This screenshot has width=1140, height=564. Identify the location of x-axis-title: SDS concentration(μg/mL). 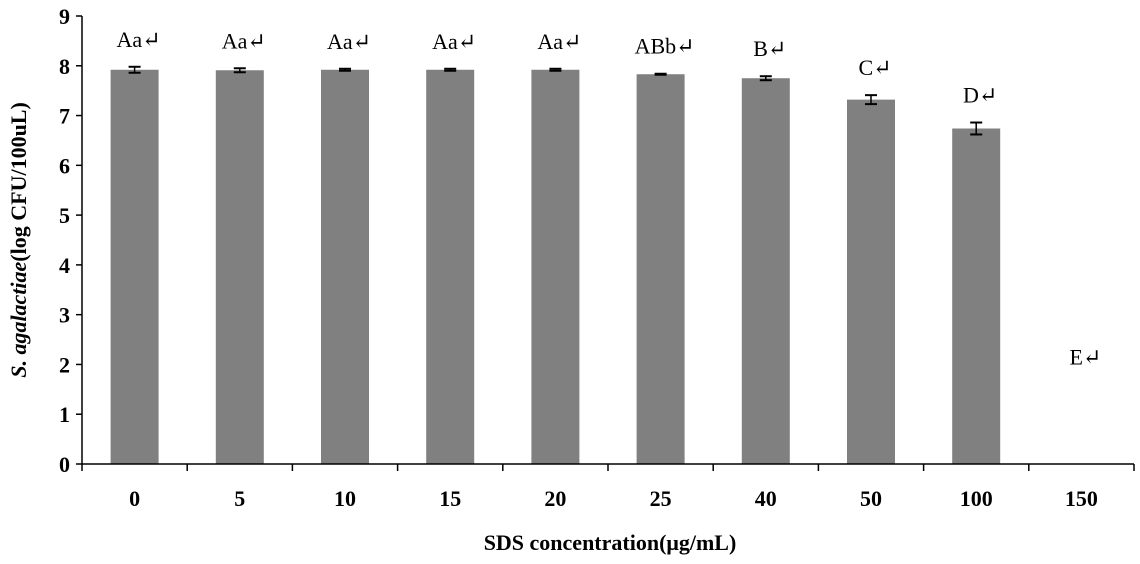
(610, 542).